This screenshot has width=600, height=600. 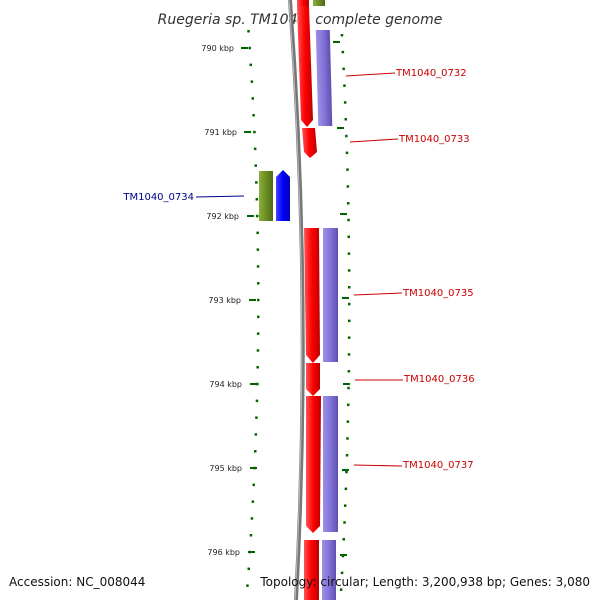 What do you see at coordinates (431, 73) in the screenshot?
I see `gene-label-tm1040-0732: TM1040_0732` at bounding box center [431, 73].